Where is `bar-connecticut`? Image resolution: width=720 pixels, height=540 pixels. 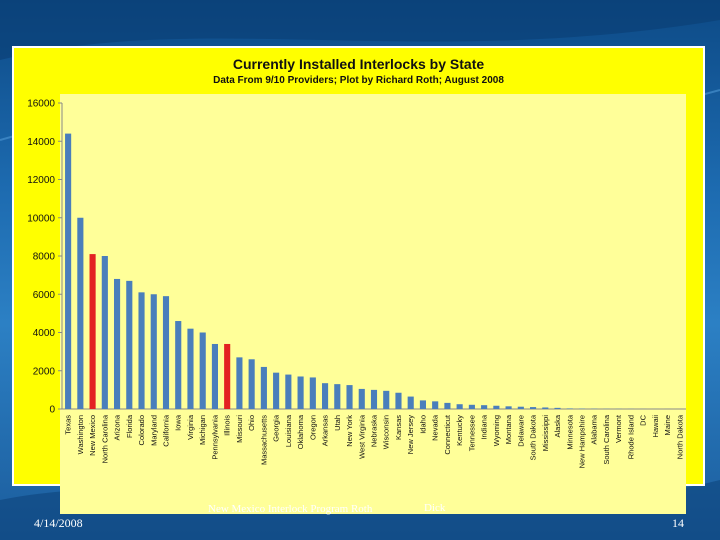 bar-connecticut is located at coordinates (447, 405).